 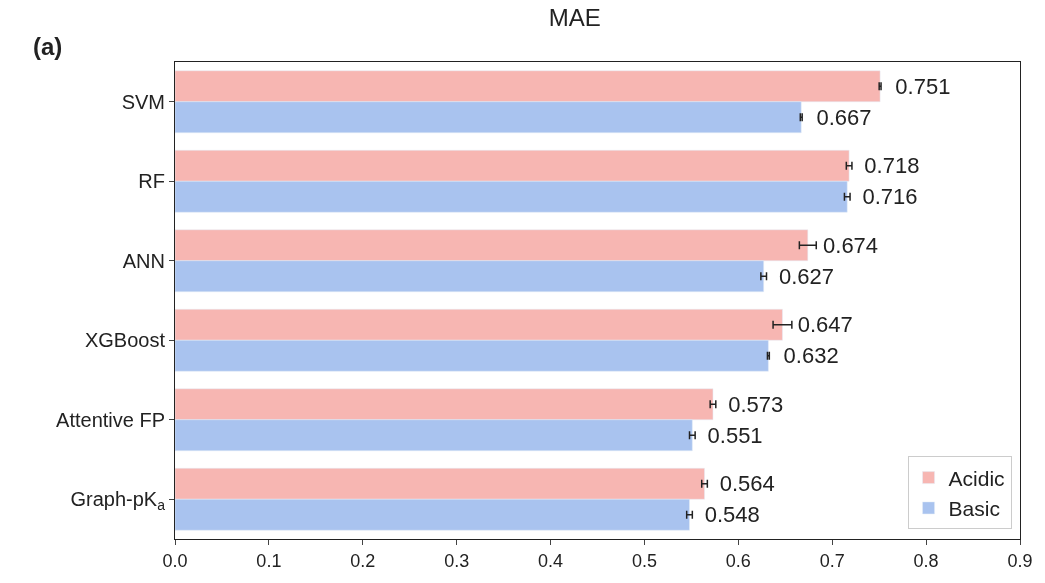 I want to click on x-tick-label: 0.1, so click(x=269, y=560).